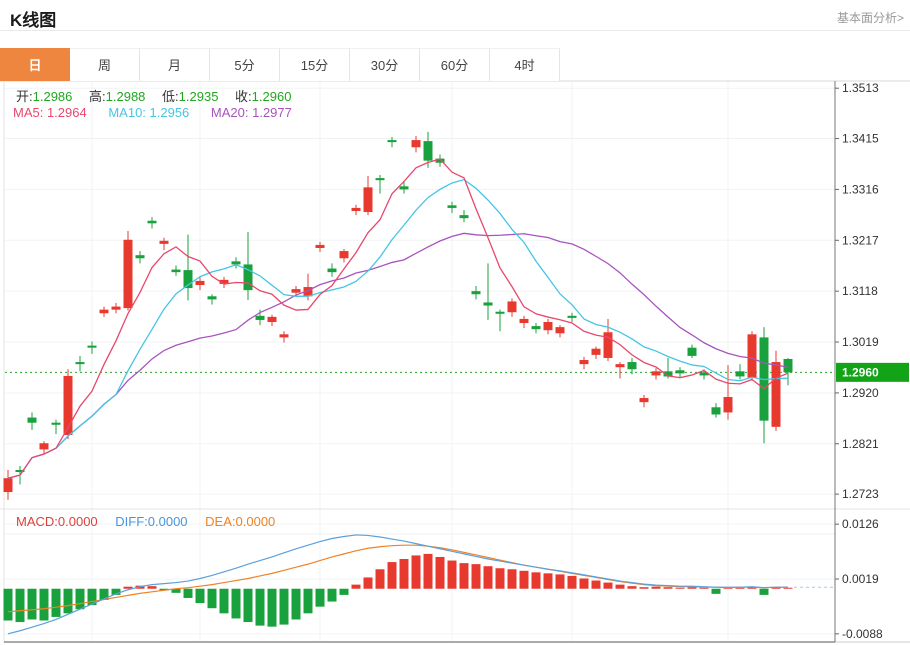 The image size is (910, 645). What do you see at coordinates (860, 524) in the screenshot?
I see `macd-tick-label: 0.0126` at bounding box center [860, 524].